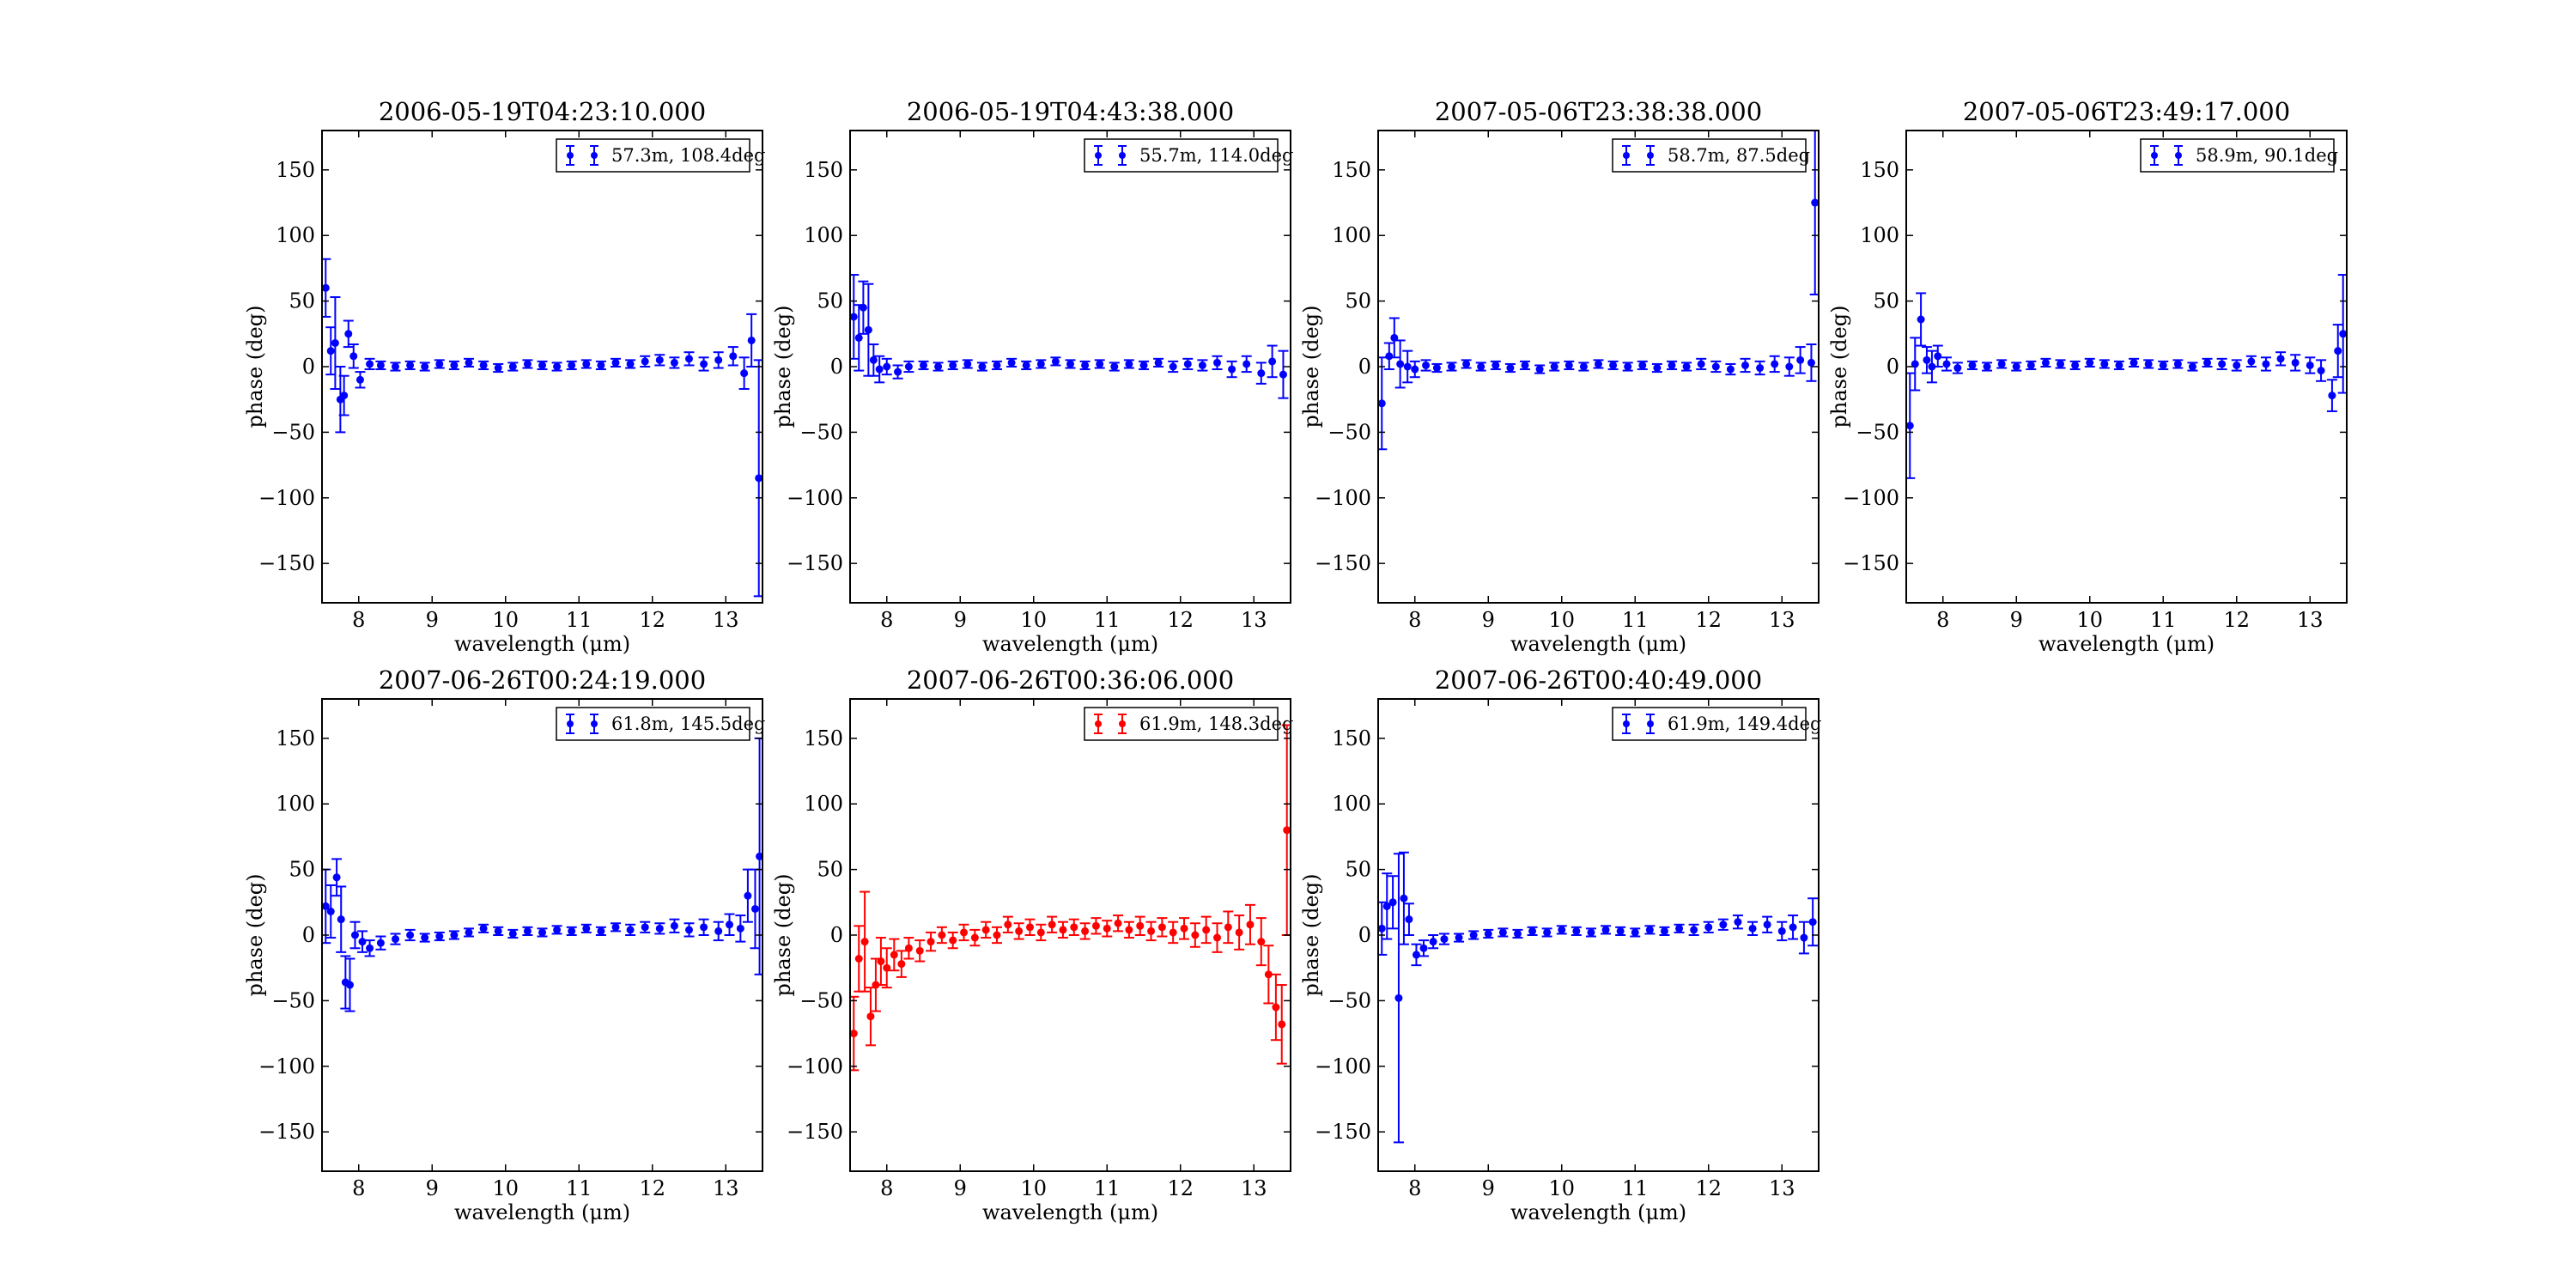  Describe the element at coordinates (286, 1132) in the screenshot. I see `y-tick-label: −150` at that location.